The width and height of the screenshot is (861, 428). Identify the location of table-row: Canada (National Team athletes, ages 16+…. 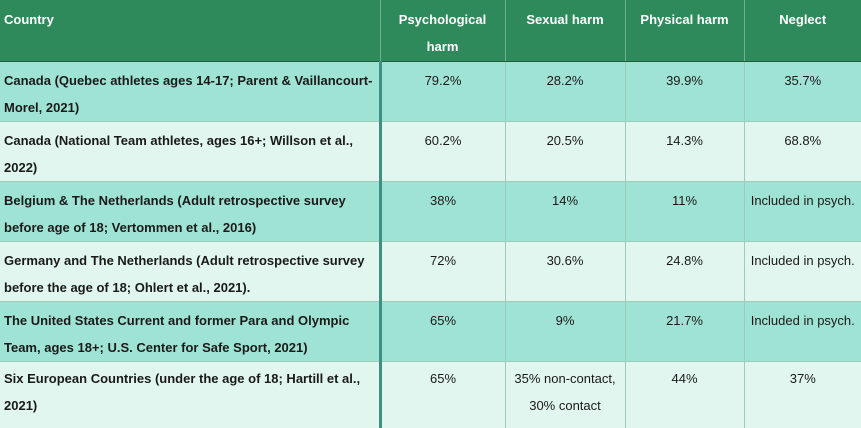
(430, 150).